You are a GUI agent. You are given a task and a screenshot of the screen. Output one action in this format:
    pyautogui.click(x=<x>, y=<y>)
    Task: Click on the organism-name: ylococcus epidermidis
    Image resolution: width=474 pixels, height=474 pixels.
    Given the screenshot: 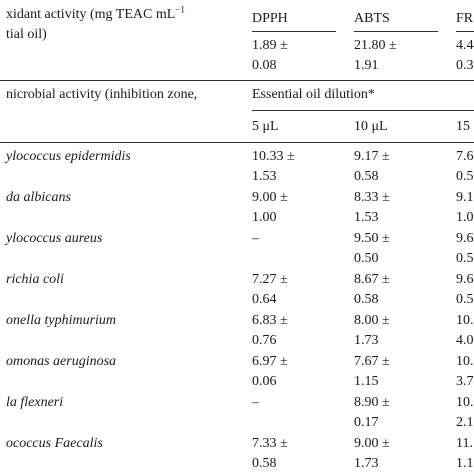 What is the action you would take?
    pyautogui.click(x=68, y=156)
    